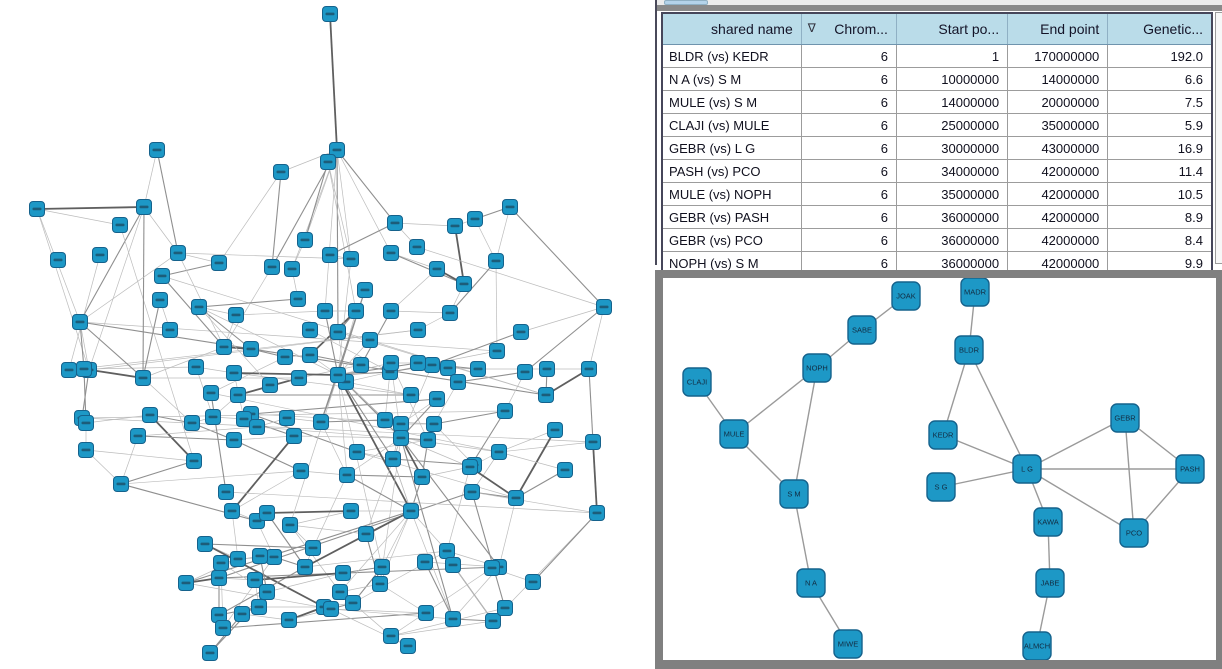  Describe the element at coordinates (937, 240) in the screenshot. I see `table-row: GEBR (vs) PCO 6 36000000 42000000 8.4` at that location.